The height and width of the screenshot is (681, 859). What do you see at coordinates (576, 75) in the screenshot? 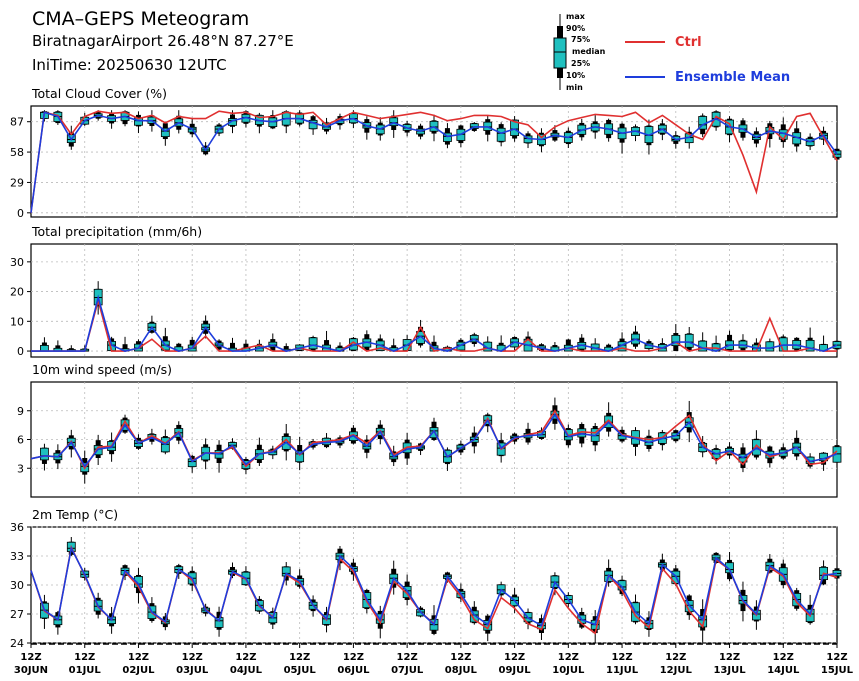
I see `legend-box-p10: 10%` at bounding box center [576, 75].